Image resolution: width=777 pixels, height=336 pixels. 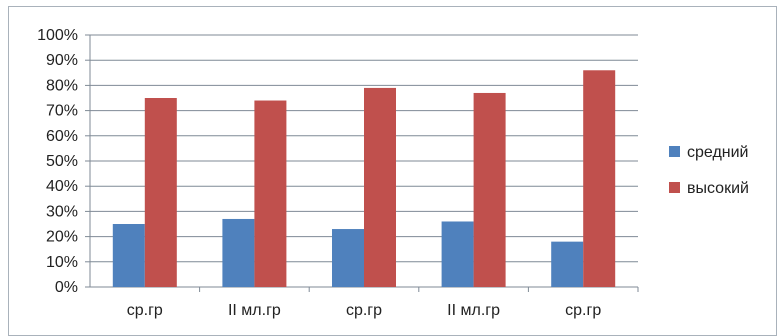 I want to click on y-tick-label: 70%, so click(x=62, y=111).